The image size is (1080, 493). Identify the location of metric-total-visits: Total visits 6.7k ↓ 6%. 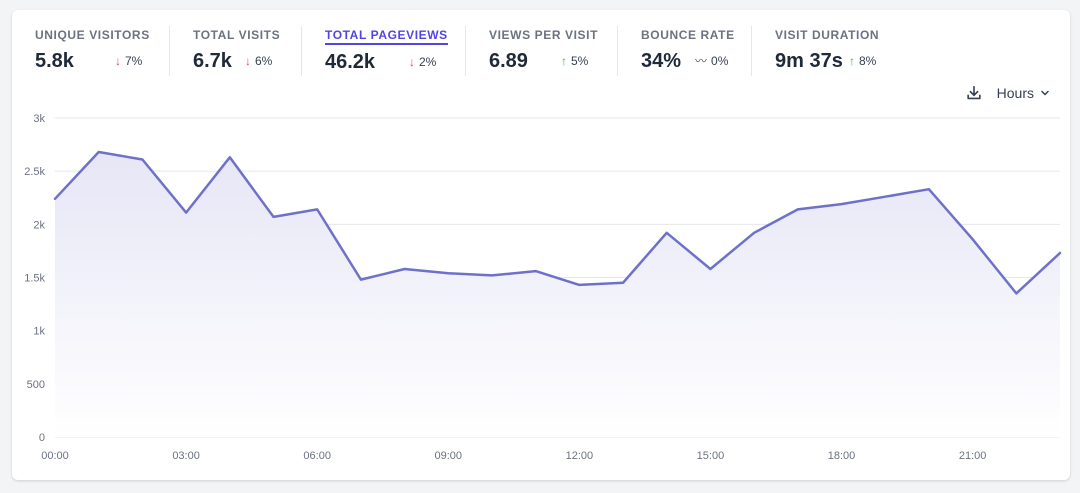
(236, 51).